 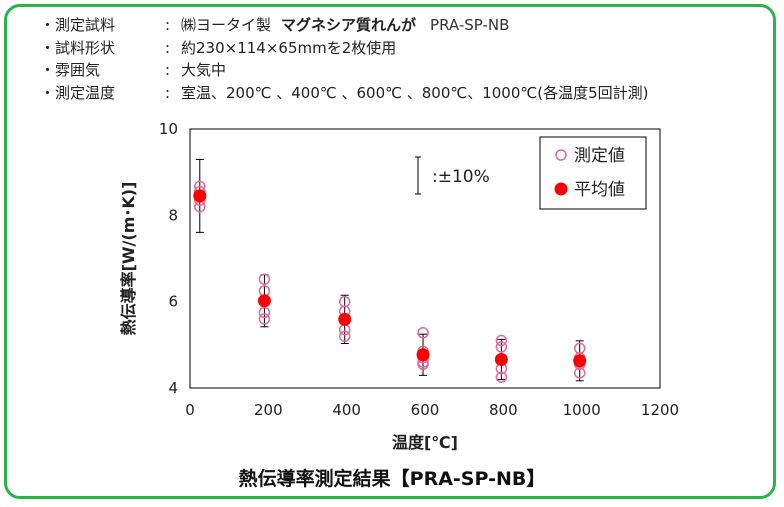 I want to click on spec-value: 大気中, so click(x=204, y=70).